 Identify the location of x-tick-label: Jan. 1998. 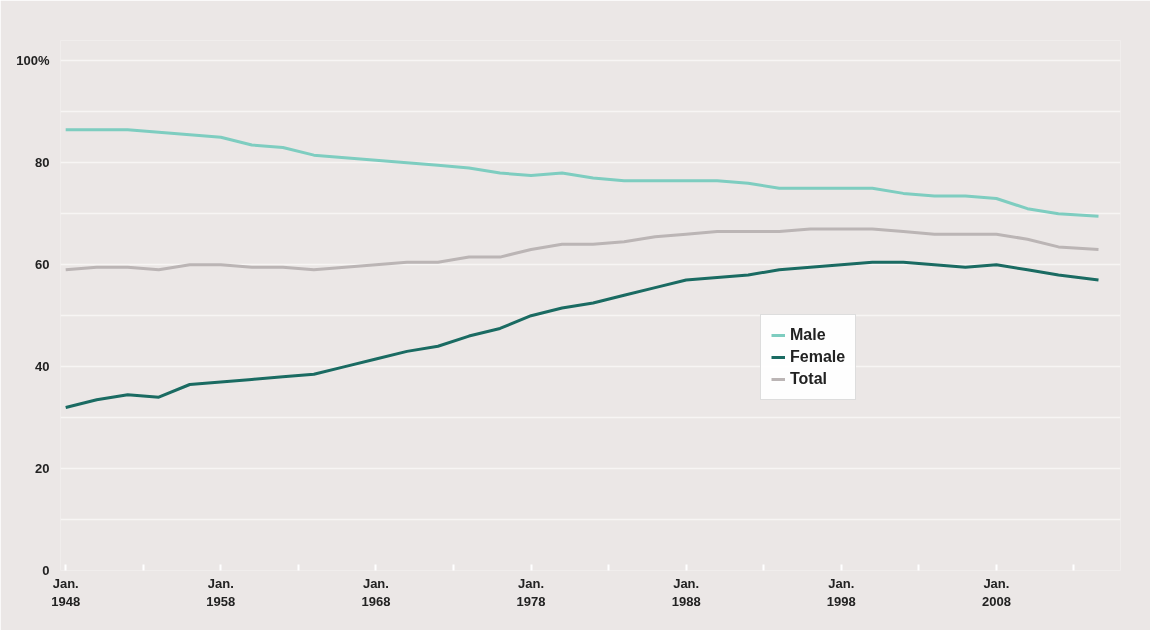
(841, 592).